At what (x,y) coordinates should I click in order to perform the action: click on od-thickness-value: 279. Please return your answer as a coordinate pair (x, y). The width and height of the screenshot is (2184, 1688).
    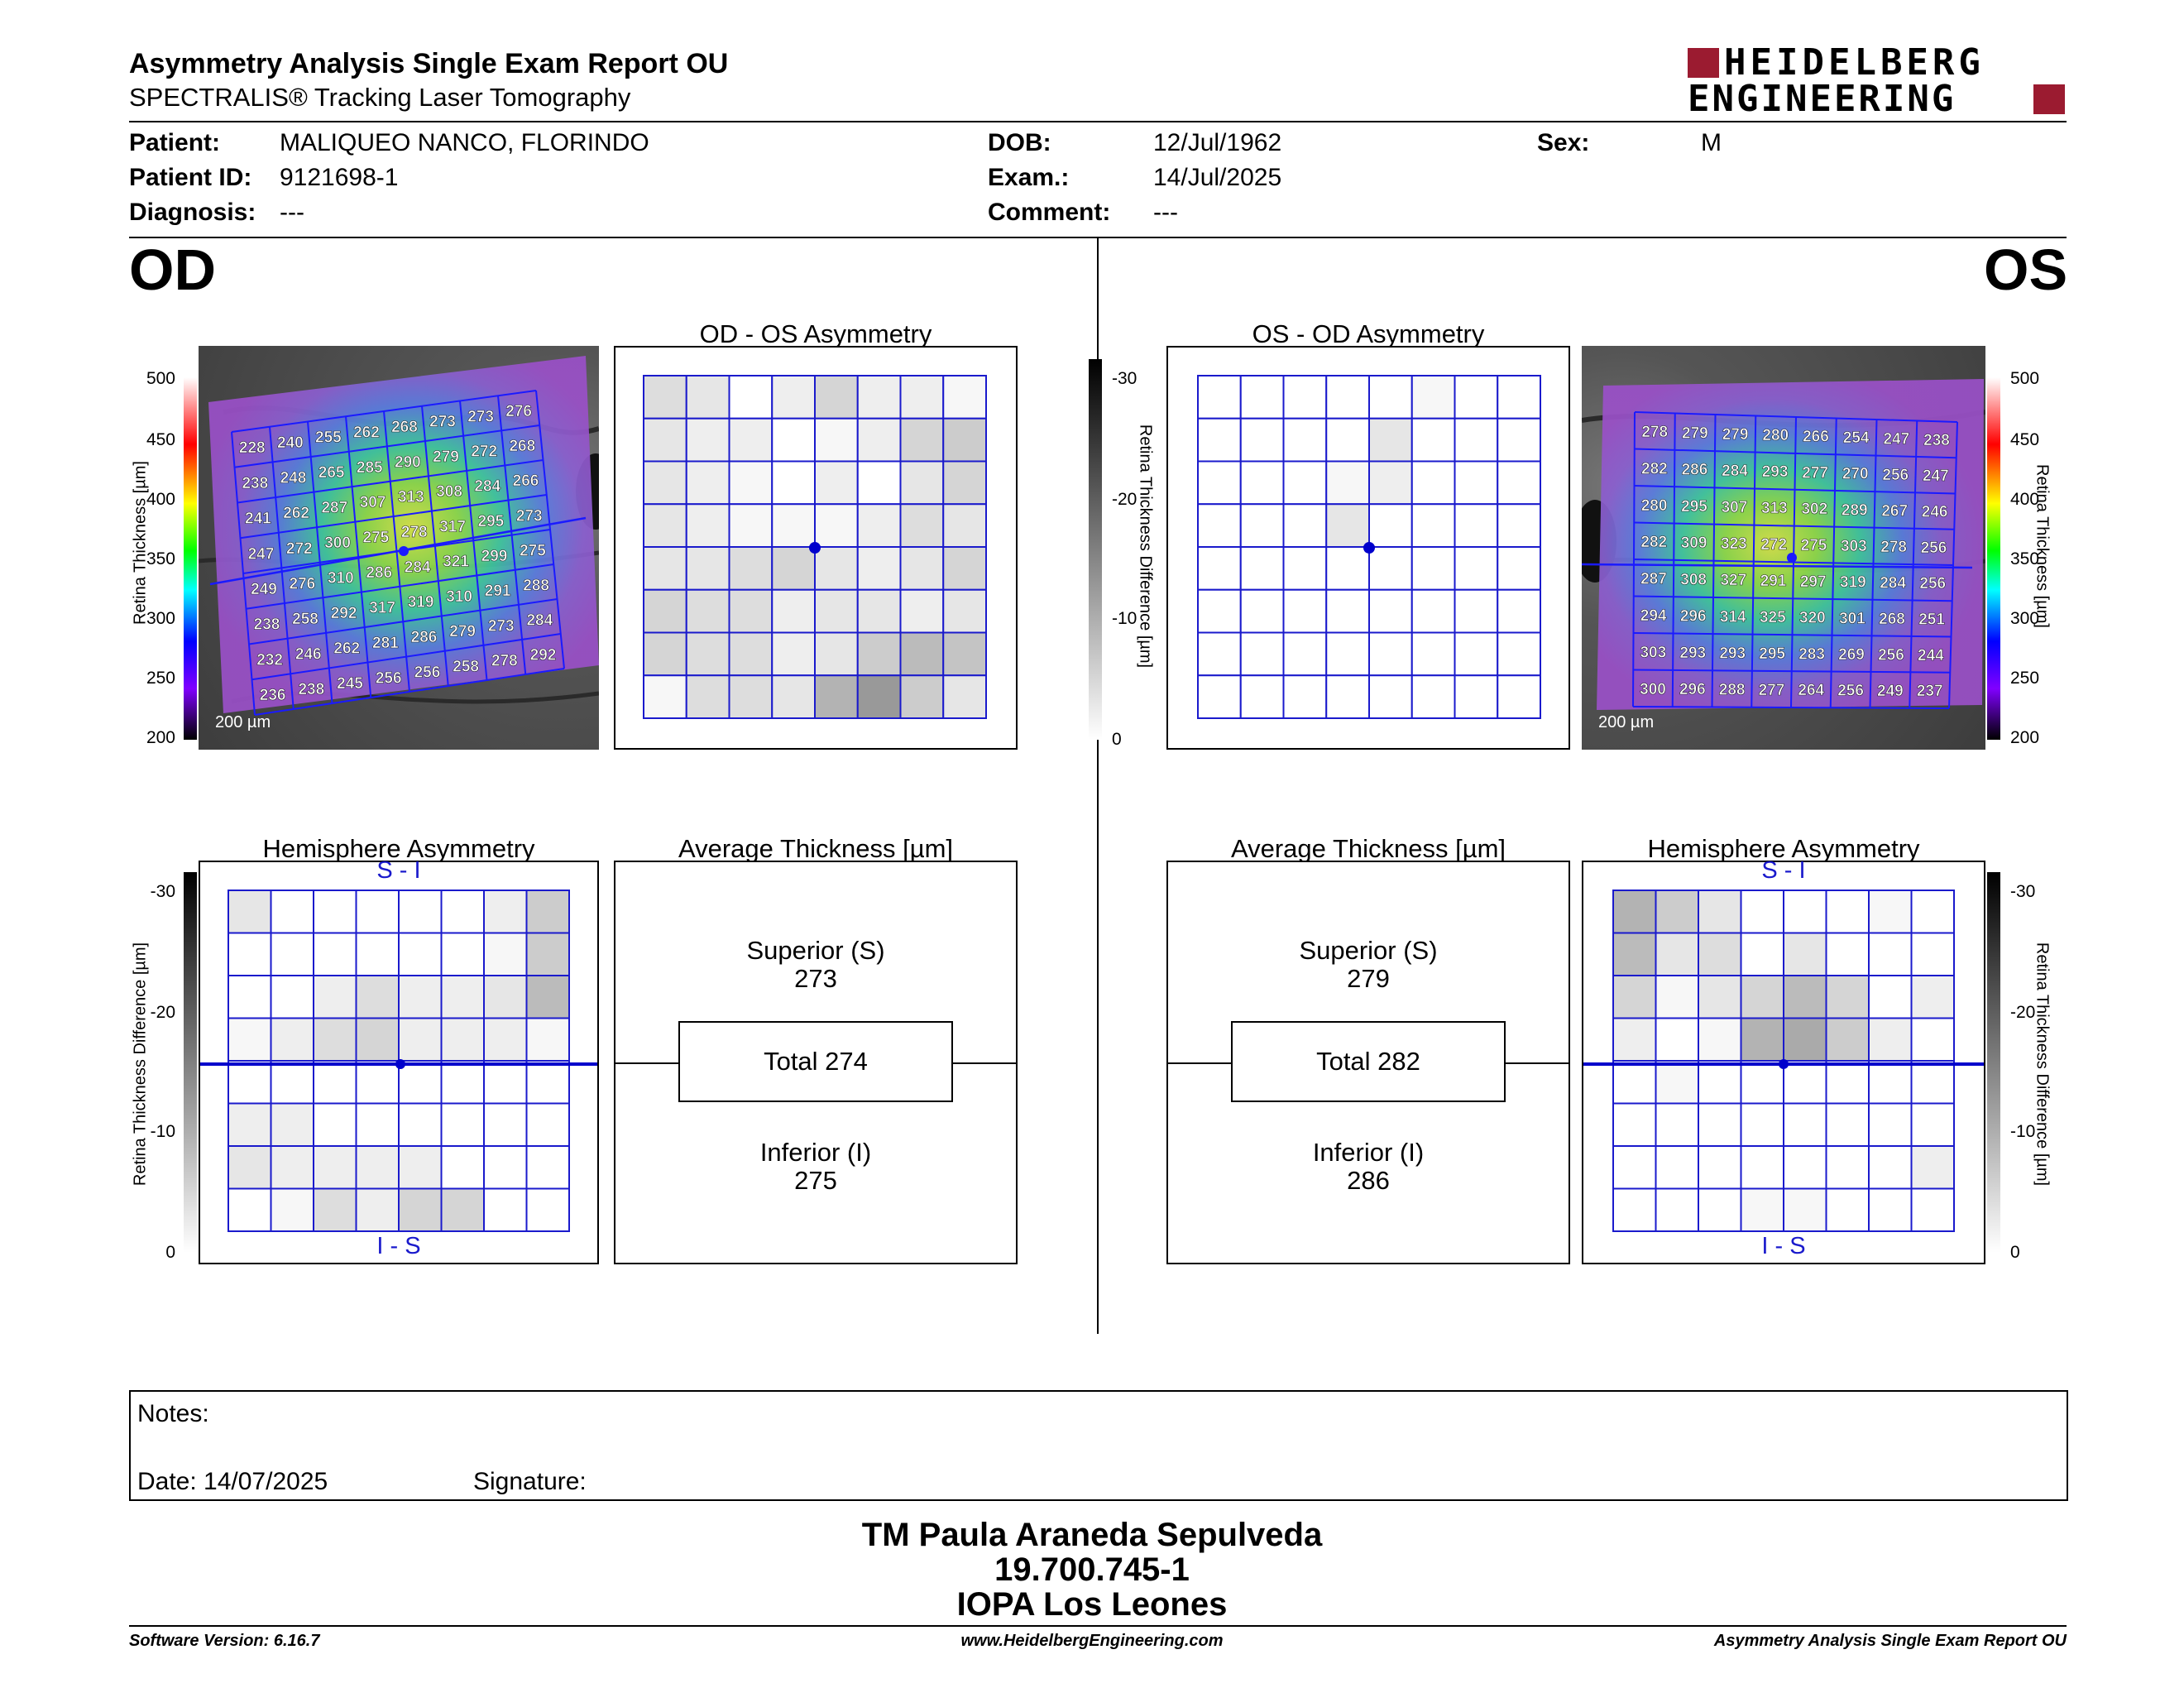
    Looking at the image, I should click on (446, 457).